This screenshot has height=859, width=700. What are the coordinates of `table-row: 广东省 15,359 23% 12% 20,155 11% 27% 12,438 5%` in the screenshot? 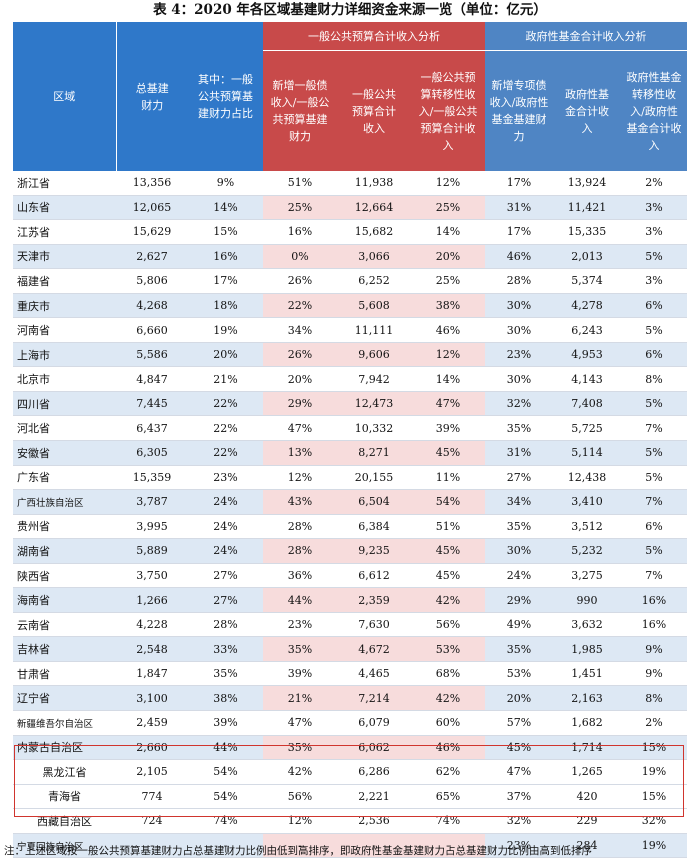 It's located at (350, 478).